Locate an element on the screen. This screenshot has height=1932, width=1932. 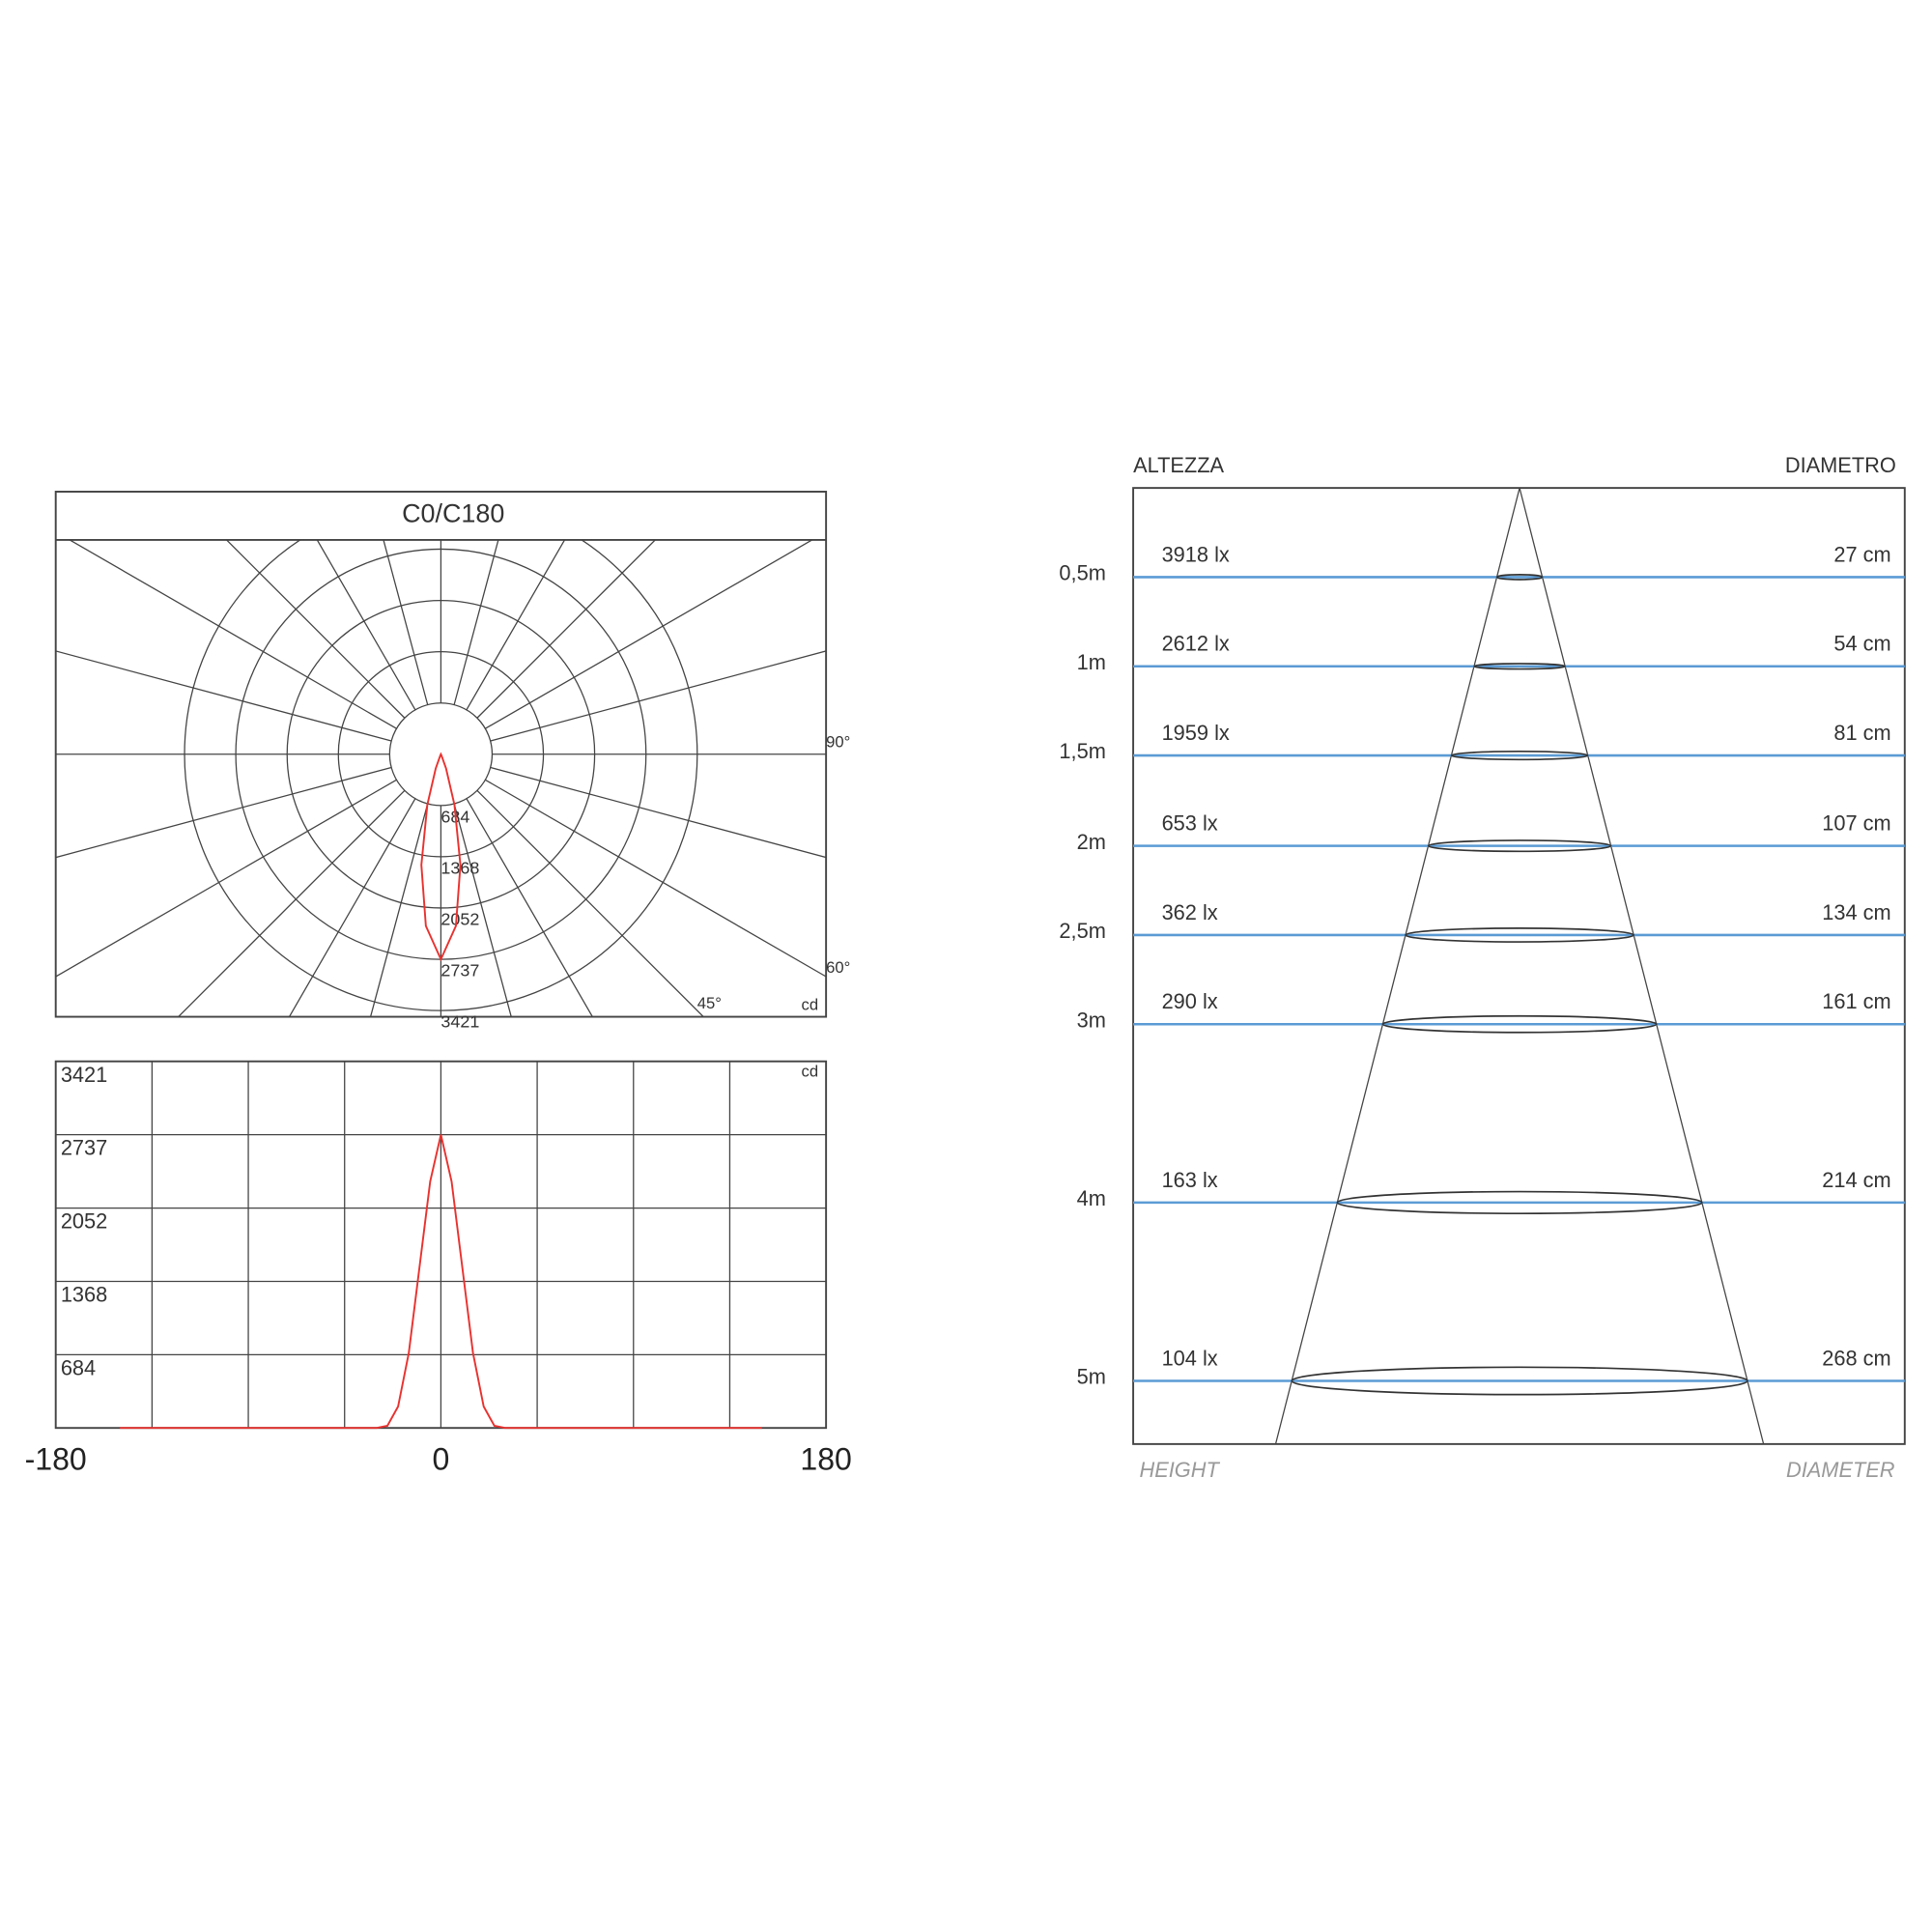
cone-outline is located at coordinates (1519, 966).